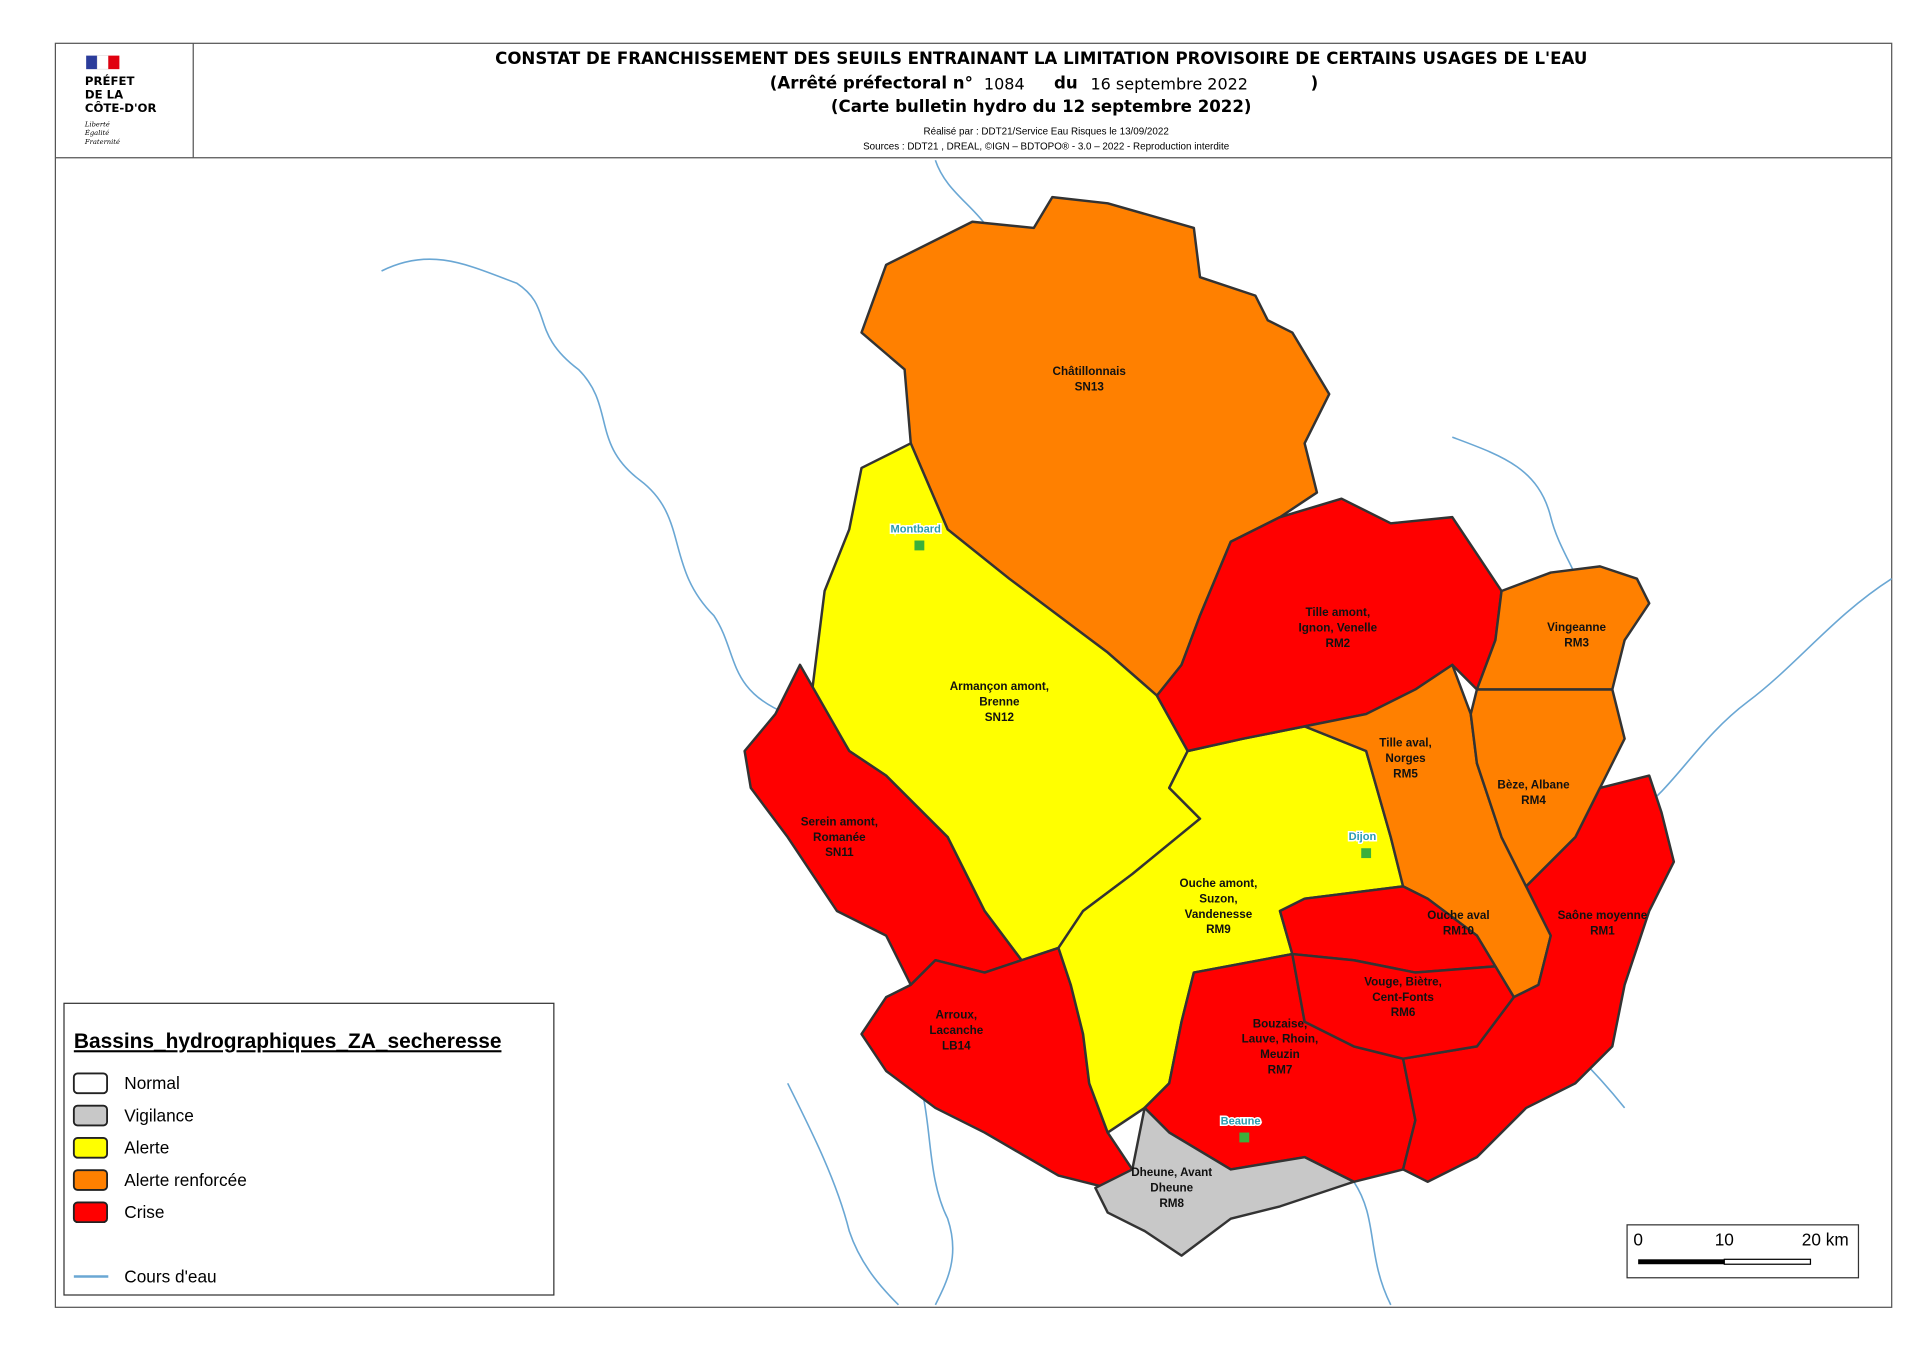 The image size is (1920, 1358). What do you see at coordinates (1403, 1012) in the screenshot?
I see `basin-label: RM6` at bounding box center [1403, 1012].